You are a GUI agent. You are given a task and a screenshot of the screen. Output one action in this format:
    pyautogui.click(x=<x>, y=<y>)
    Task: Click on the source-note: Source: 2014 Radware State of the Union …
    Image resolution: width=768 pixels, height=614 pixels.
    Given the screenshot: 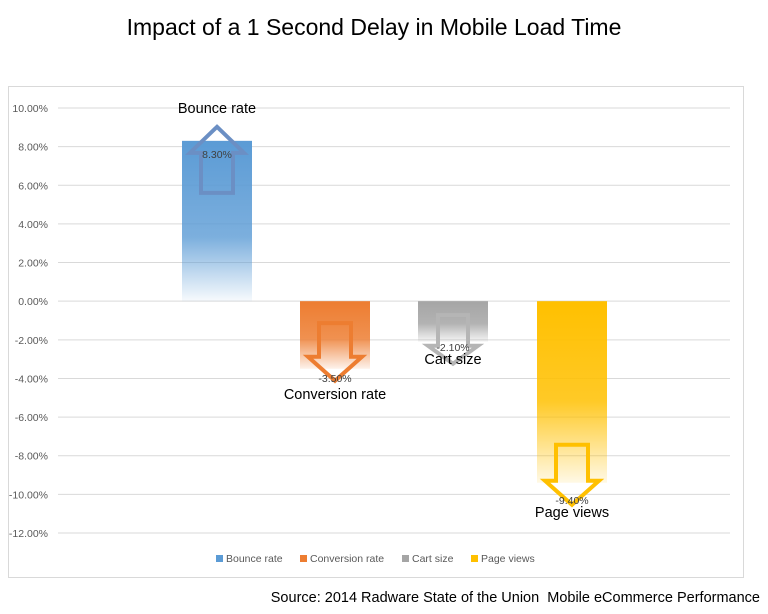 What is the action you would take?
    pyautogui.click(x=515, y=598)
    